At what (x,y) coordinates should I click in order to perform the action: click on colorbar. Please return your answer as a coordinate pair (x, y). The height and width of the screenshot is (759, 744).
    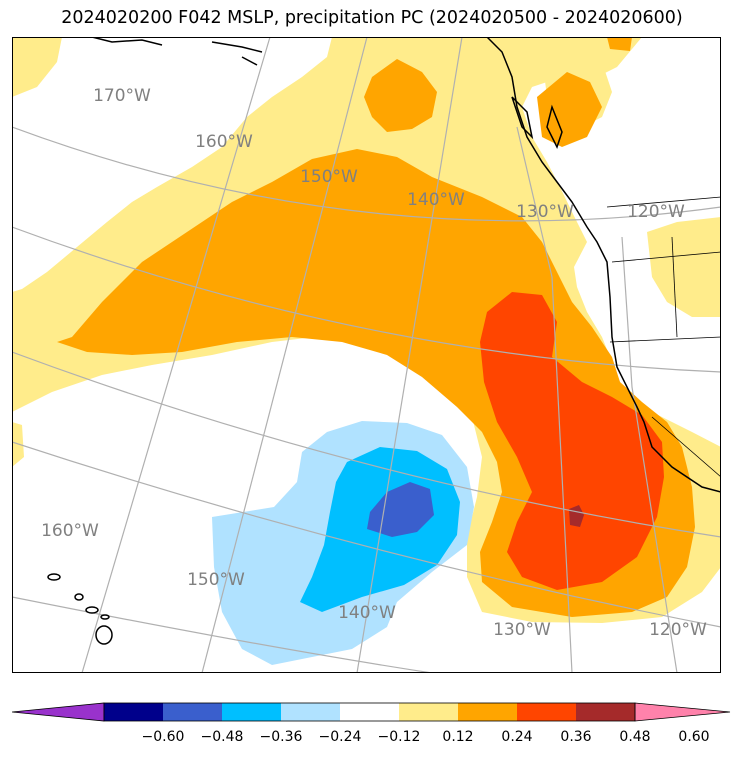
    Looking at the image, I should click on (371, 712).